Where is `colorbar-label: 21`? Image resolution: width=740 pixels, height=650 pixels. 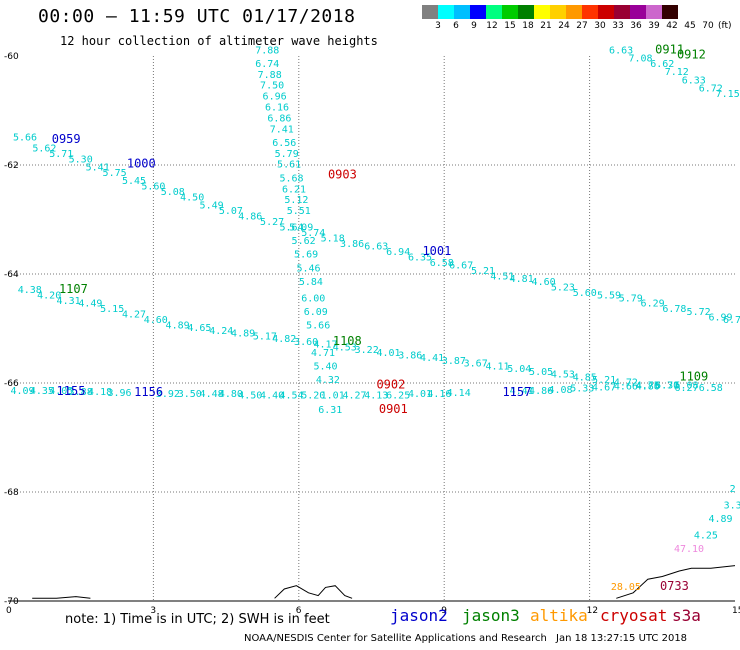 colorbar-label: 21 is located at coordinates (546, 26).